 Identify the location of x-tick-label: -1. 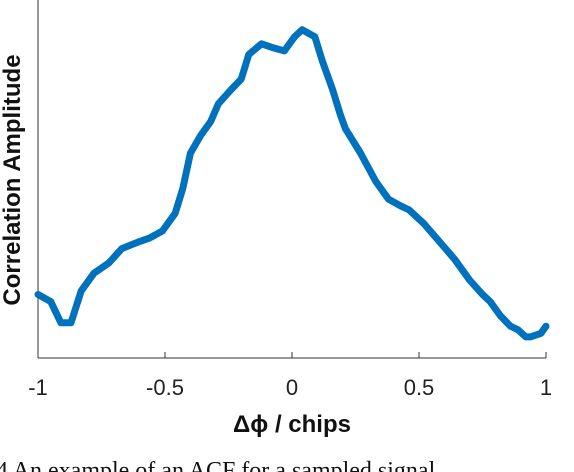
(38, 387).